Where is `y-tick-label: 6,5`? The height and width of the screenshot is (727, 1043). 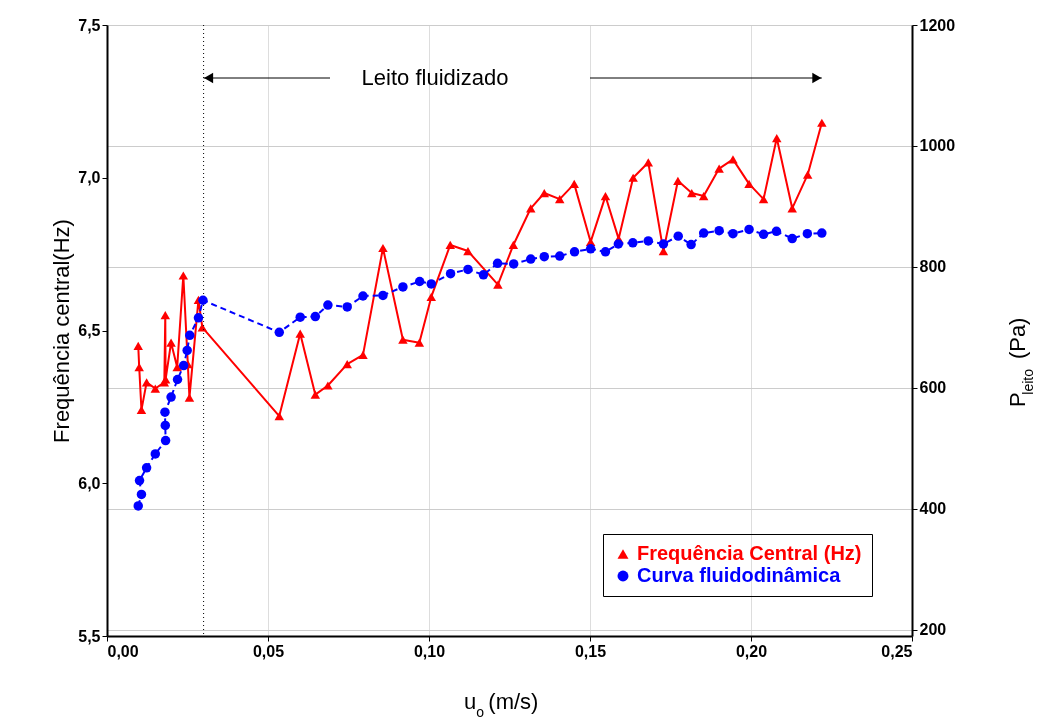 y-tick-label: 6,5 is located at coordinates (89, 330).